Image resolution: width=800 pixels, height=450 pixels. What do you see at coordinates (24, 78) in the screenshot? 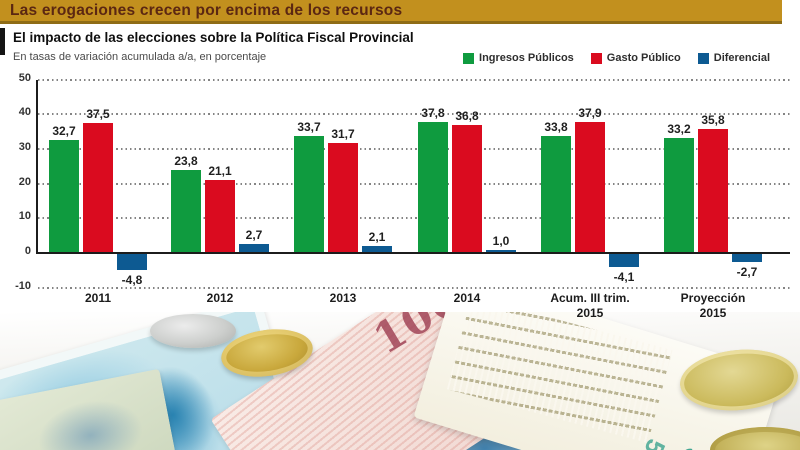
I see `y-axis-tick-label: 50` at bounding box center [24, 78].